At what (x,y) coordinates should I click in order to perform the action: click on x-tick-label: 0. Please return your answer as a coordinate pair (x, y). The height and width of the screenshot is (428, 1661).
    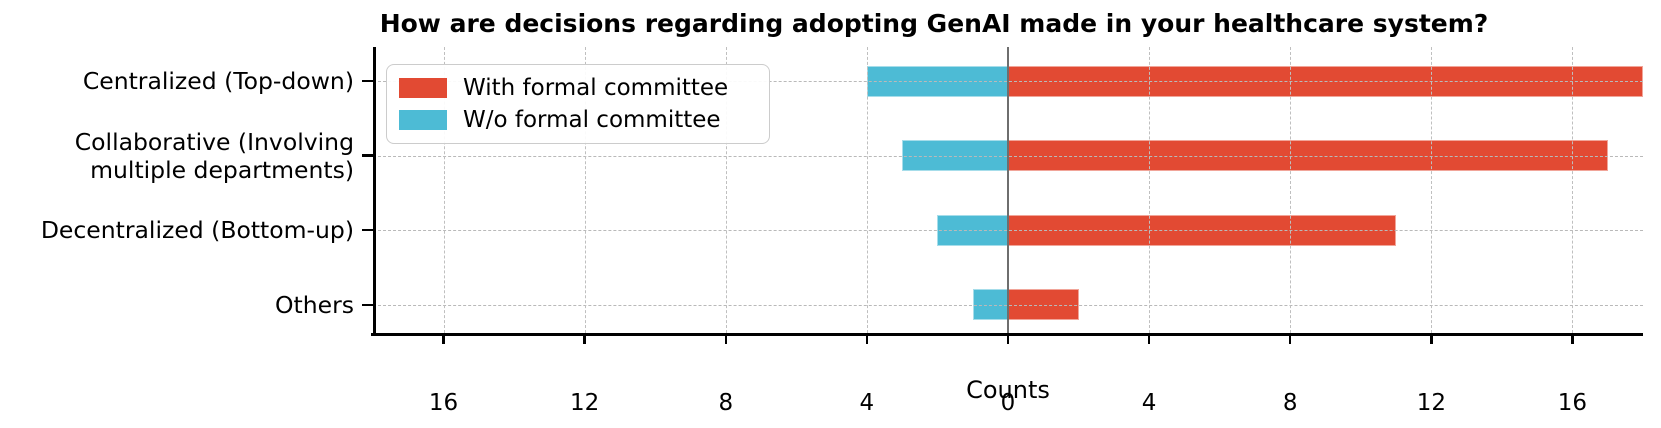
    Looking at the image, I should click on (1008, 403).